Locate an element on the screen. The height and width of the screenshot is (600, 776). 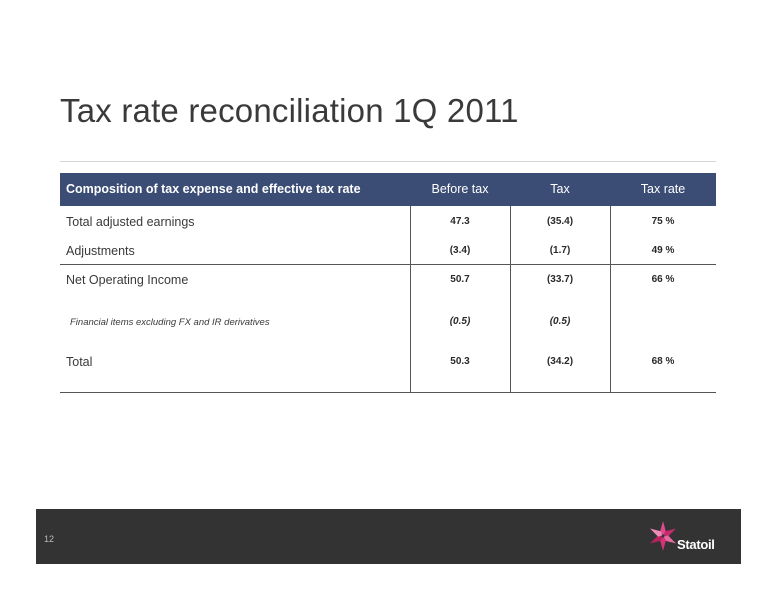
tax-rate-value: 75 % is located at coordinates (663, 221).